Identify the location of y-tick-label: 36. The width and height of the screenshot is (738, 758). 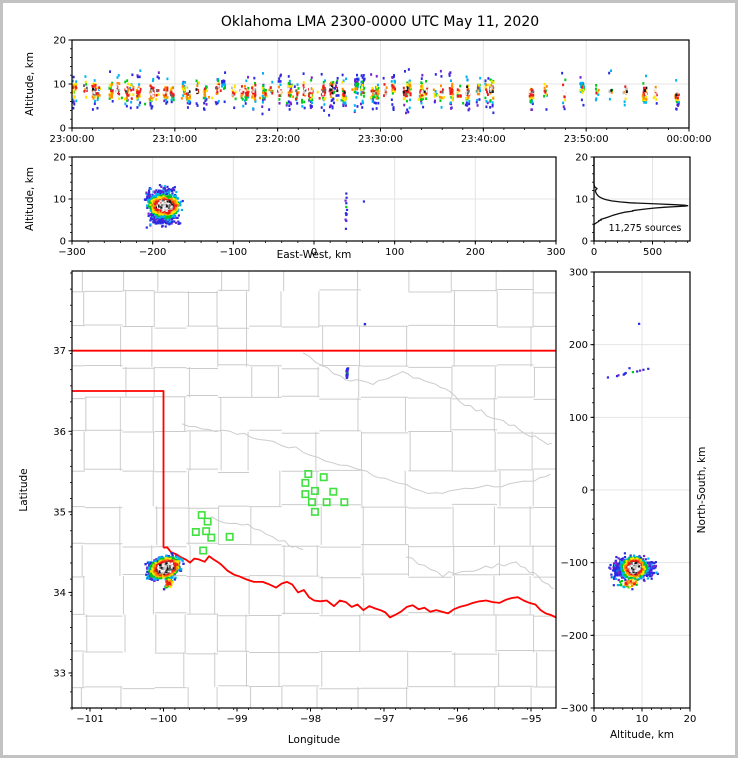
(59, 432).